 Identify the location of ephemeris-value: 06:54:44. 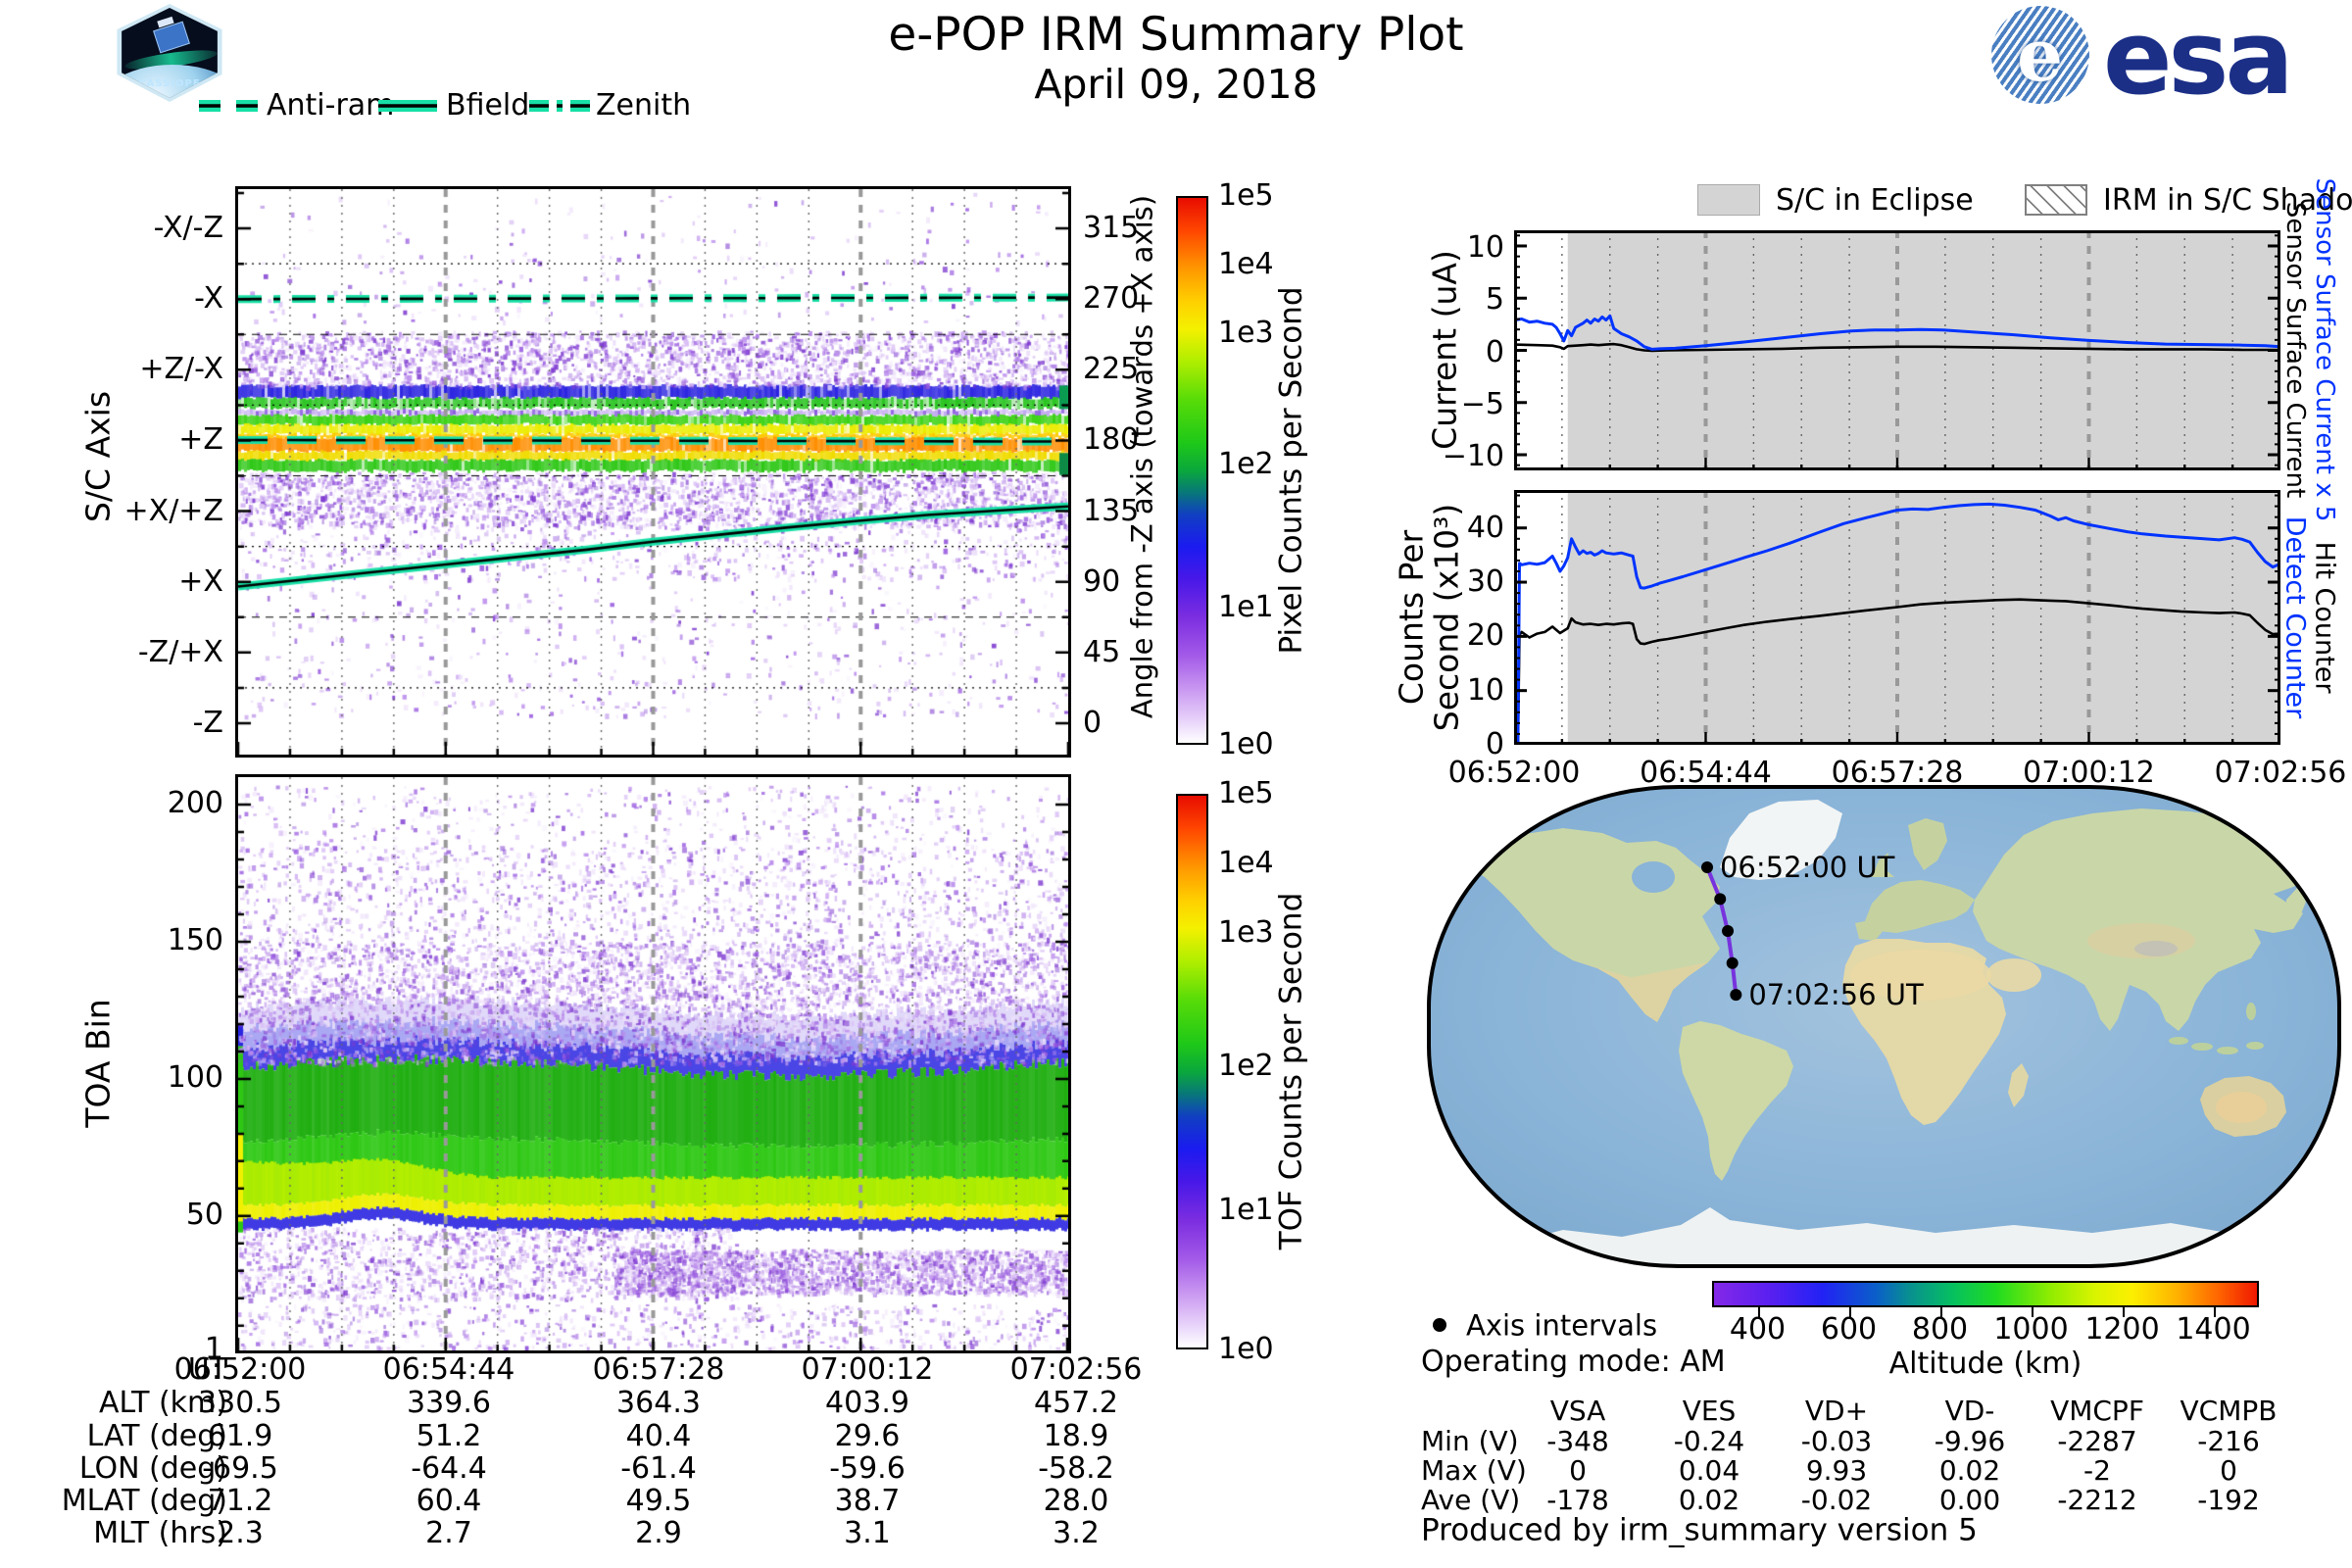
(448, 1369).